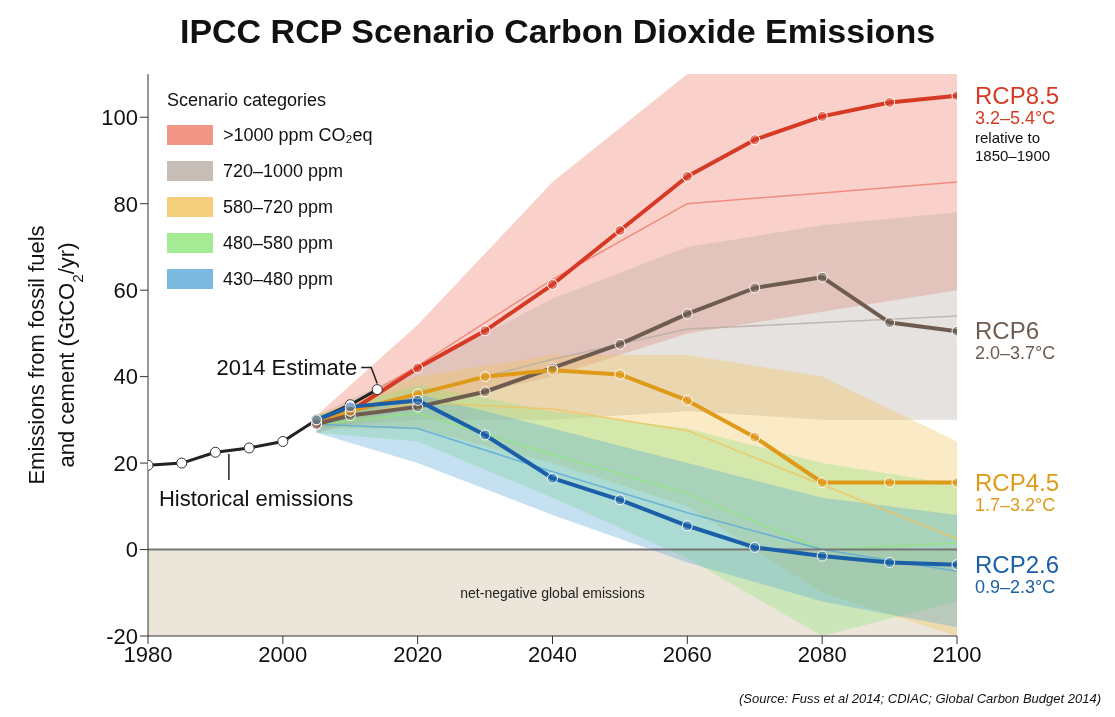 This screenshot has height=717, width=1115. Describe the element at coordinates (119, 118) in the screenshot. I see `y-tick-label: 100` at that location.